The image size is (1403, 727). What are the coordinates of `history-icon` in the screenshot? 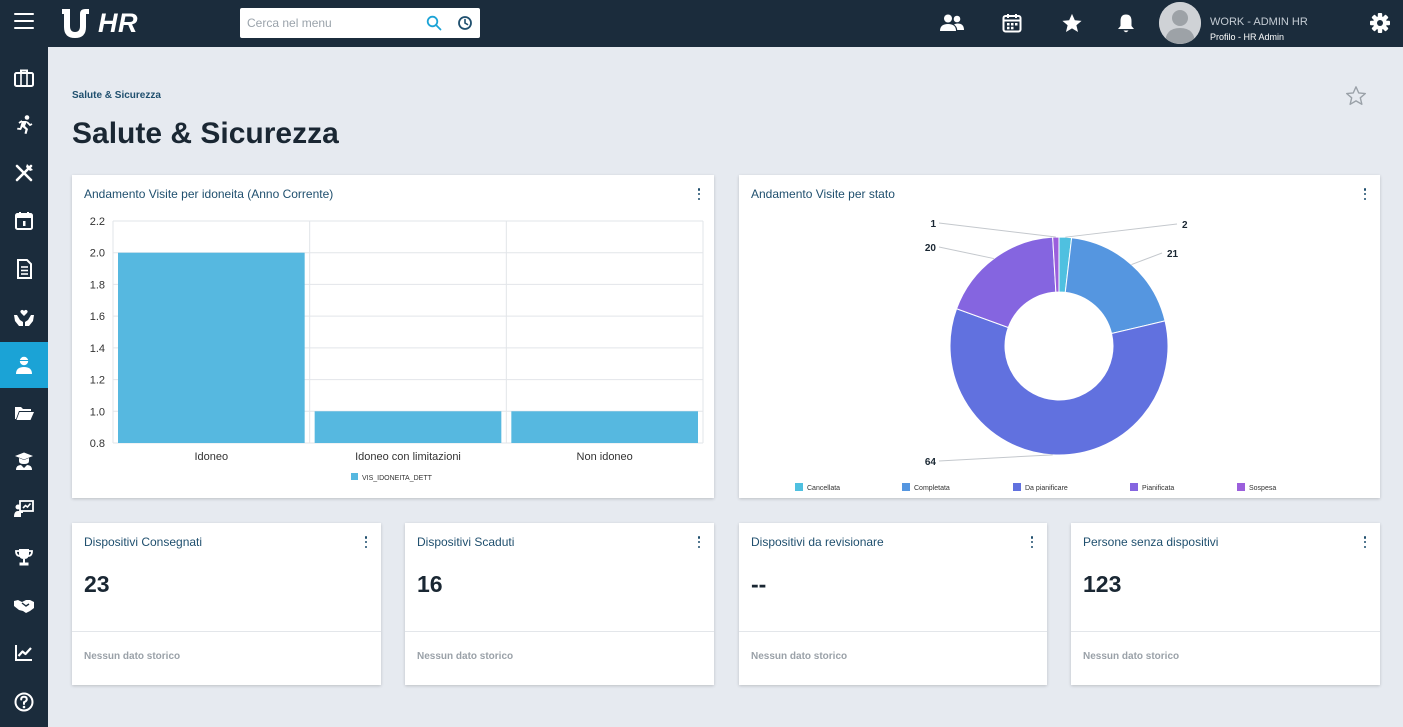 It's located at (465, 23).